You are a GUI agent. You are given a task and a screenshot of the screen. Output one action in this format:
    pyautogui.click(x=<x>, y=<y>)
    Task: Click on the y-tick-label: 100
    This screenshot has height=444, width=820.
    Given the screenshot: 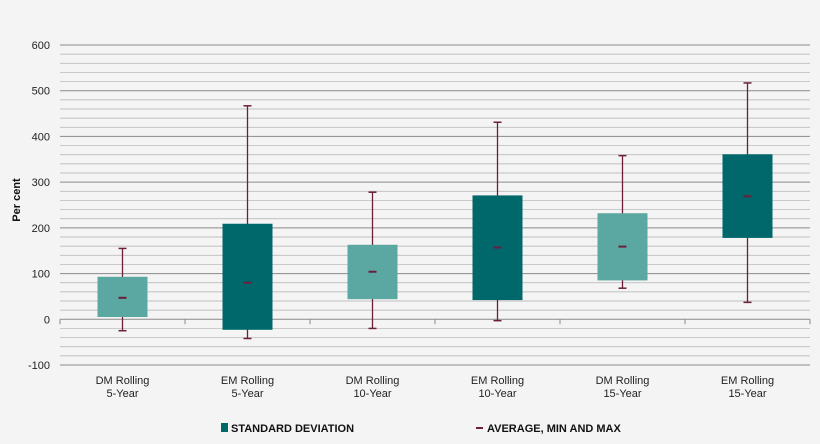 What is the action you would take?
    pyautogui.click(x=41, y=275)
    